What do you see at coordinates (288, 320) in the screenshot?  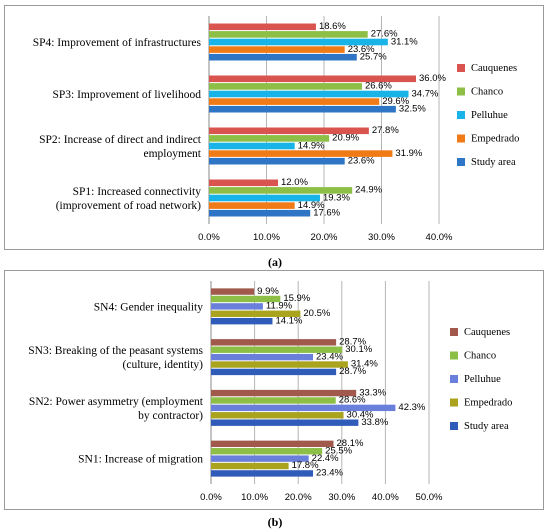 I see `data-label: 14.1%` at bounding box center [288, 320].